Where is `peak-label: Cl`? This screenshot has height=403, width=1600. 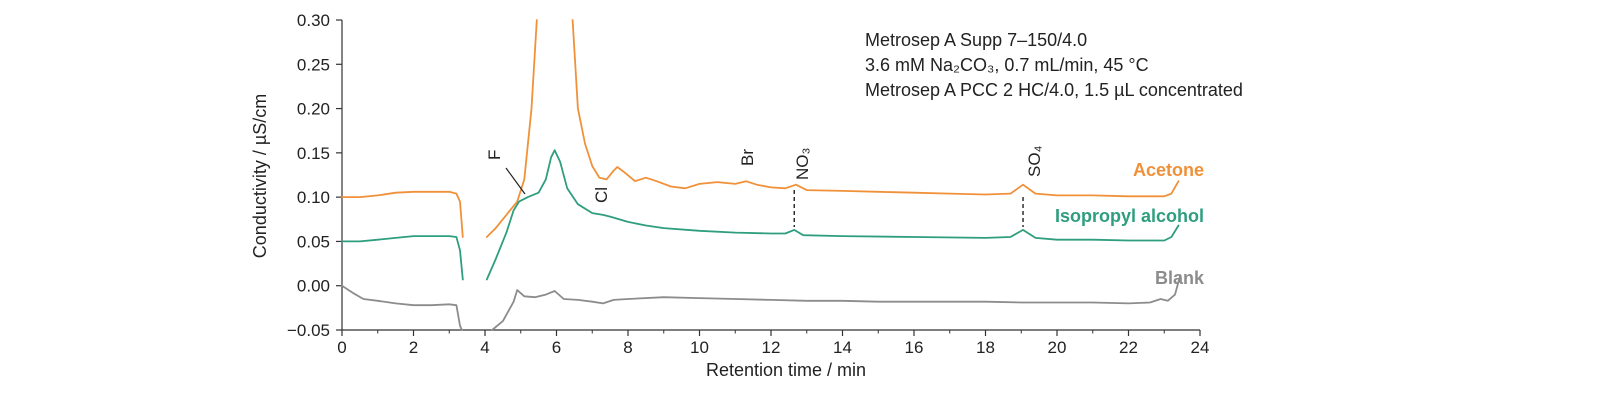 peak-label: Cl is located at coordinates (601, 195).